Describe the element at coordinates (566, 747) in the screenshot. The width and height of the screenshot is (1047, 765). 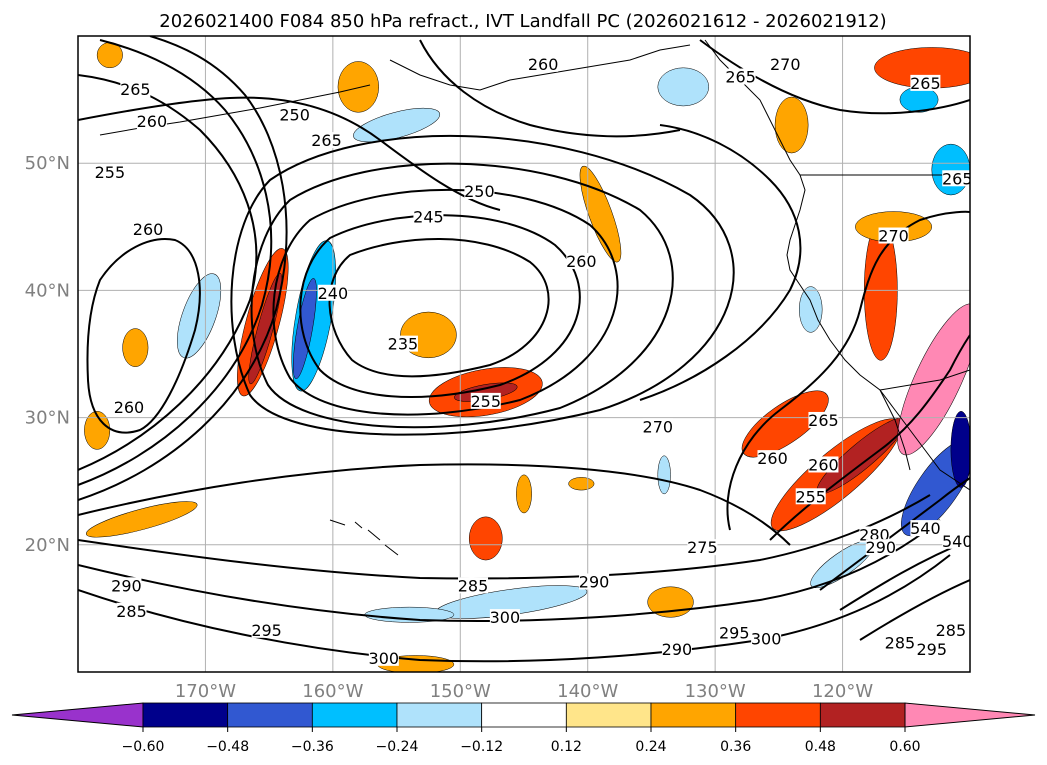
I see `colorbar-tick-label: 0.12` at that location.